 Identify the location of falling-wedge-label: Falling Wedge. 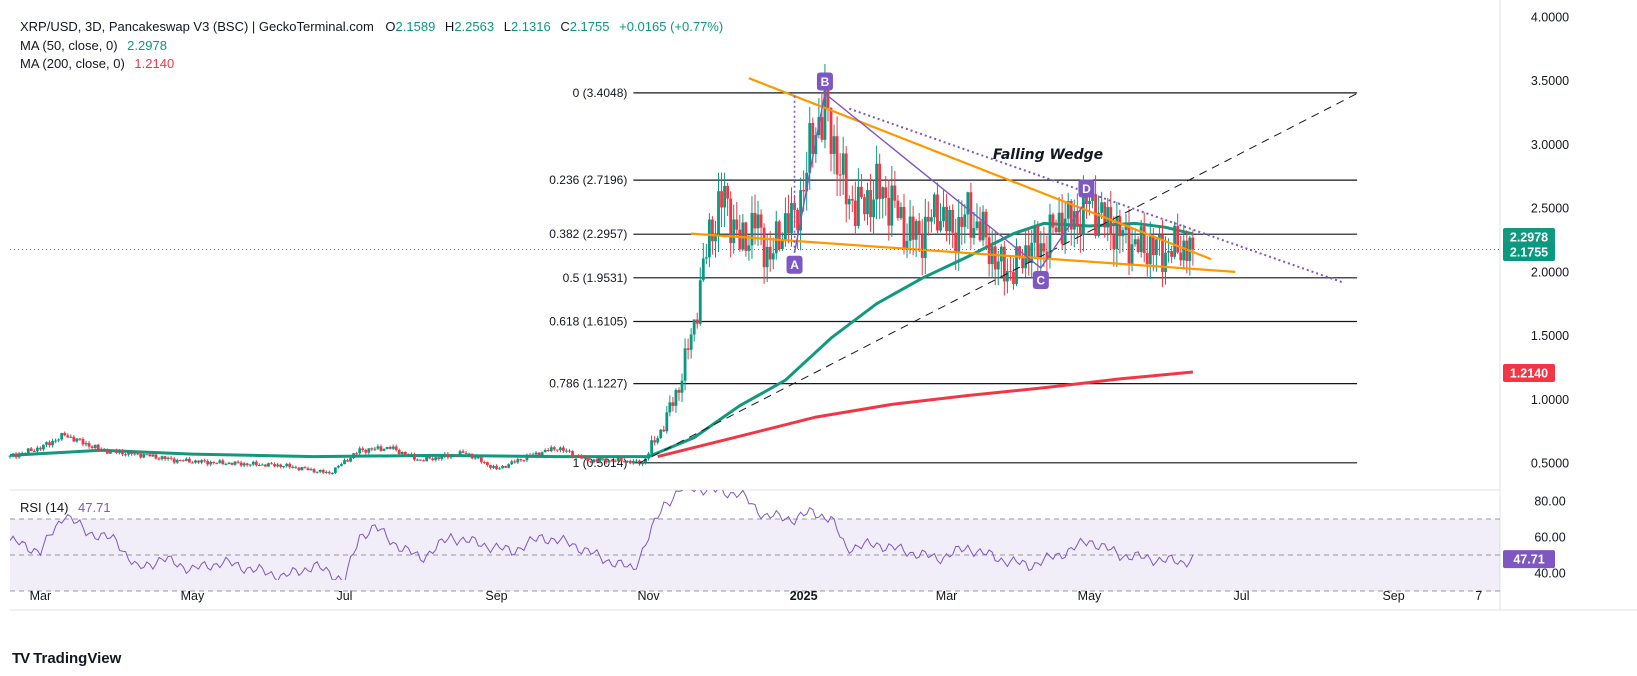
(1048, 155).